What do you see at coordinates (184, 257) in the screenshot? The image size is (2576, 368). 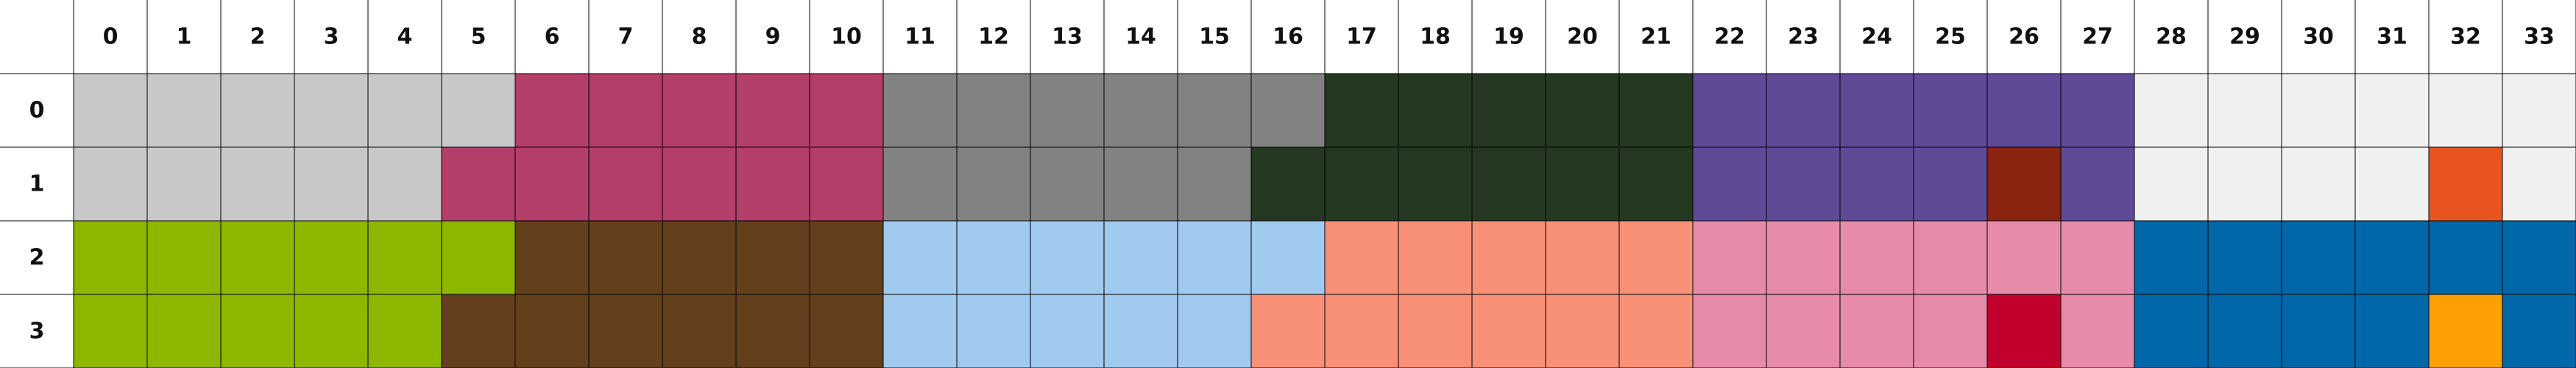 I see `grid-cell-r2-c1` at bounding box center [184, 257].